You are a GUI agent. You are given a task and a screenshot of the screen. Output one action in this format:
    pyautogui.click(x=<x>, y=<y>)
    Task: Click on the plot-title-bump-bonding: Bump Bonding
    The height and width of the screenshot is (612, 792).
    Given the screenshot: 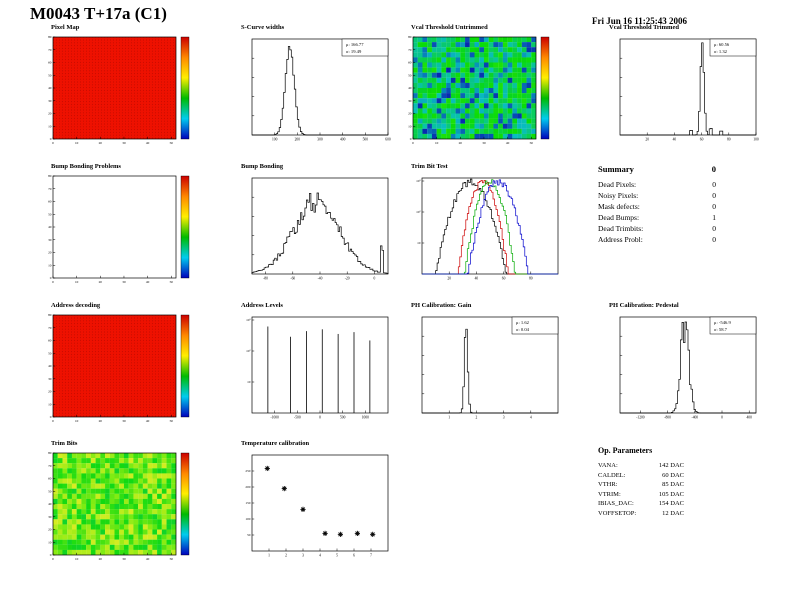 What is the action you would take?
    pyautogui.click(x=262, y=166)
    